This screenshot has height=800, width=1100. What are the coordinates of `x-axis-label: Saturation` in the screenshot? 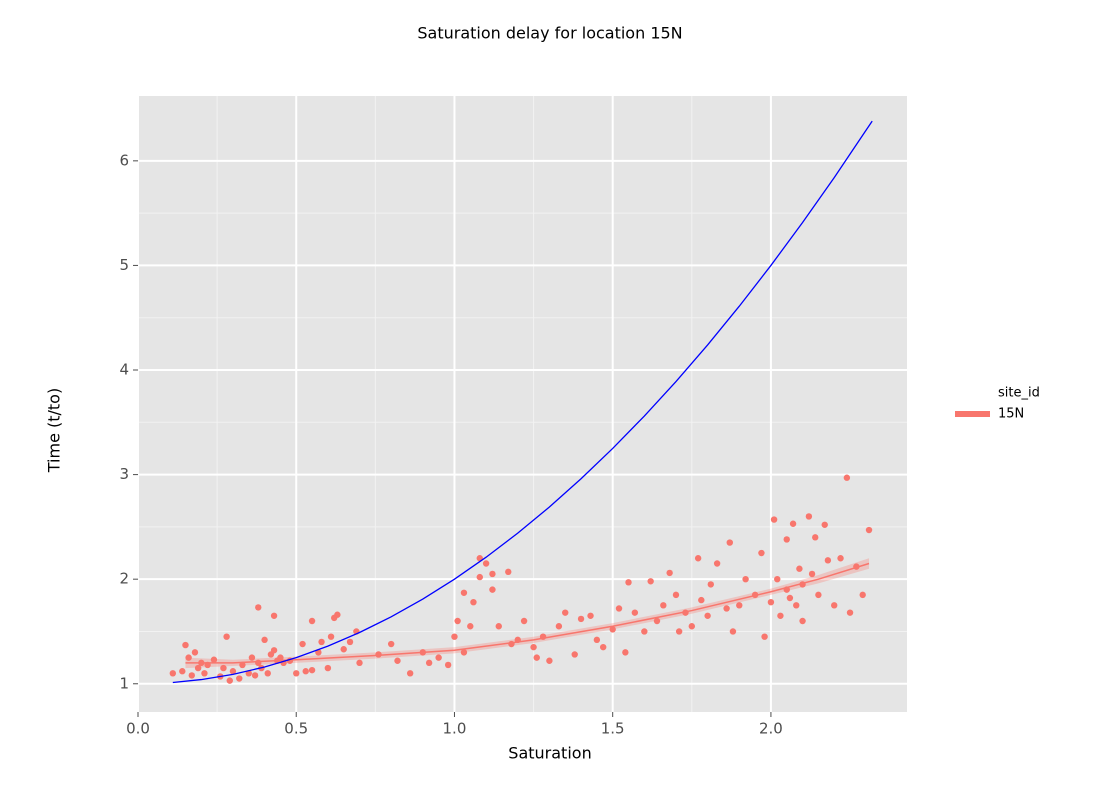 It's located at (549, 753).